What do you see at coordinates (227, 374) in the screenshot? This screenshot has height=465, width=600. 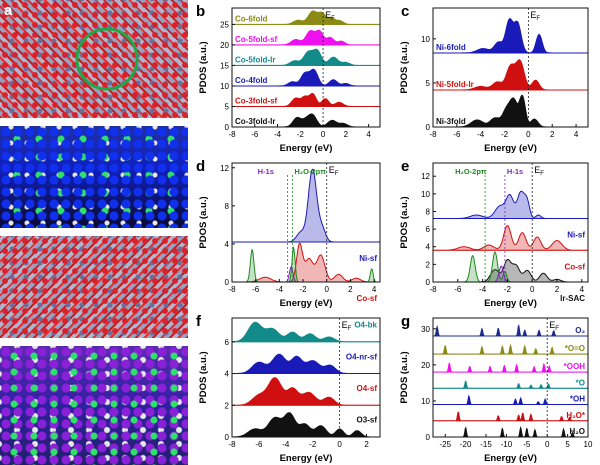 I see `y-tick-label-f-2: 4` at bounding box center [227, 374].